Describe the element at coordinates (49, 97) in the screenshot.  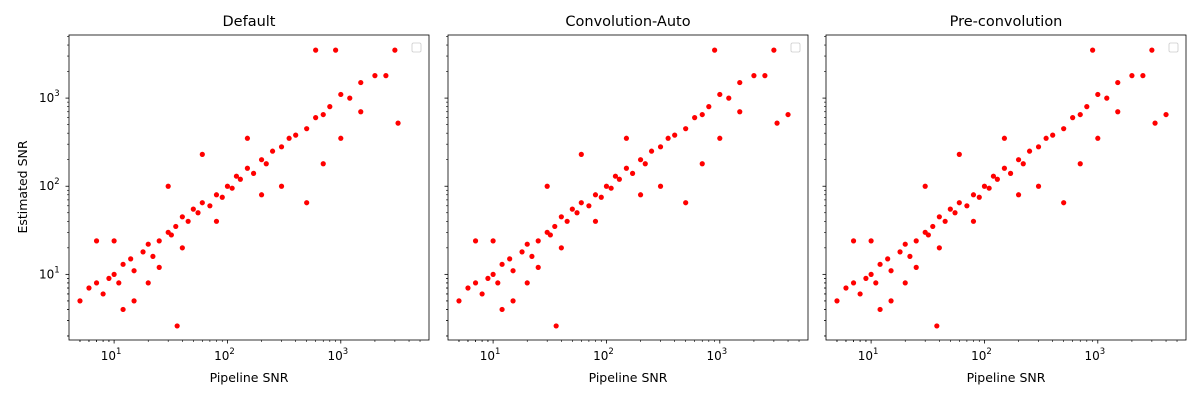
I see `y-tick-label: 103` at that location.